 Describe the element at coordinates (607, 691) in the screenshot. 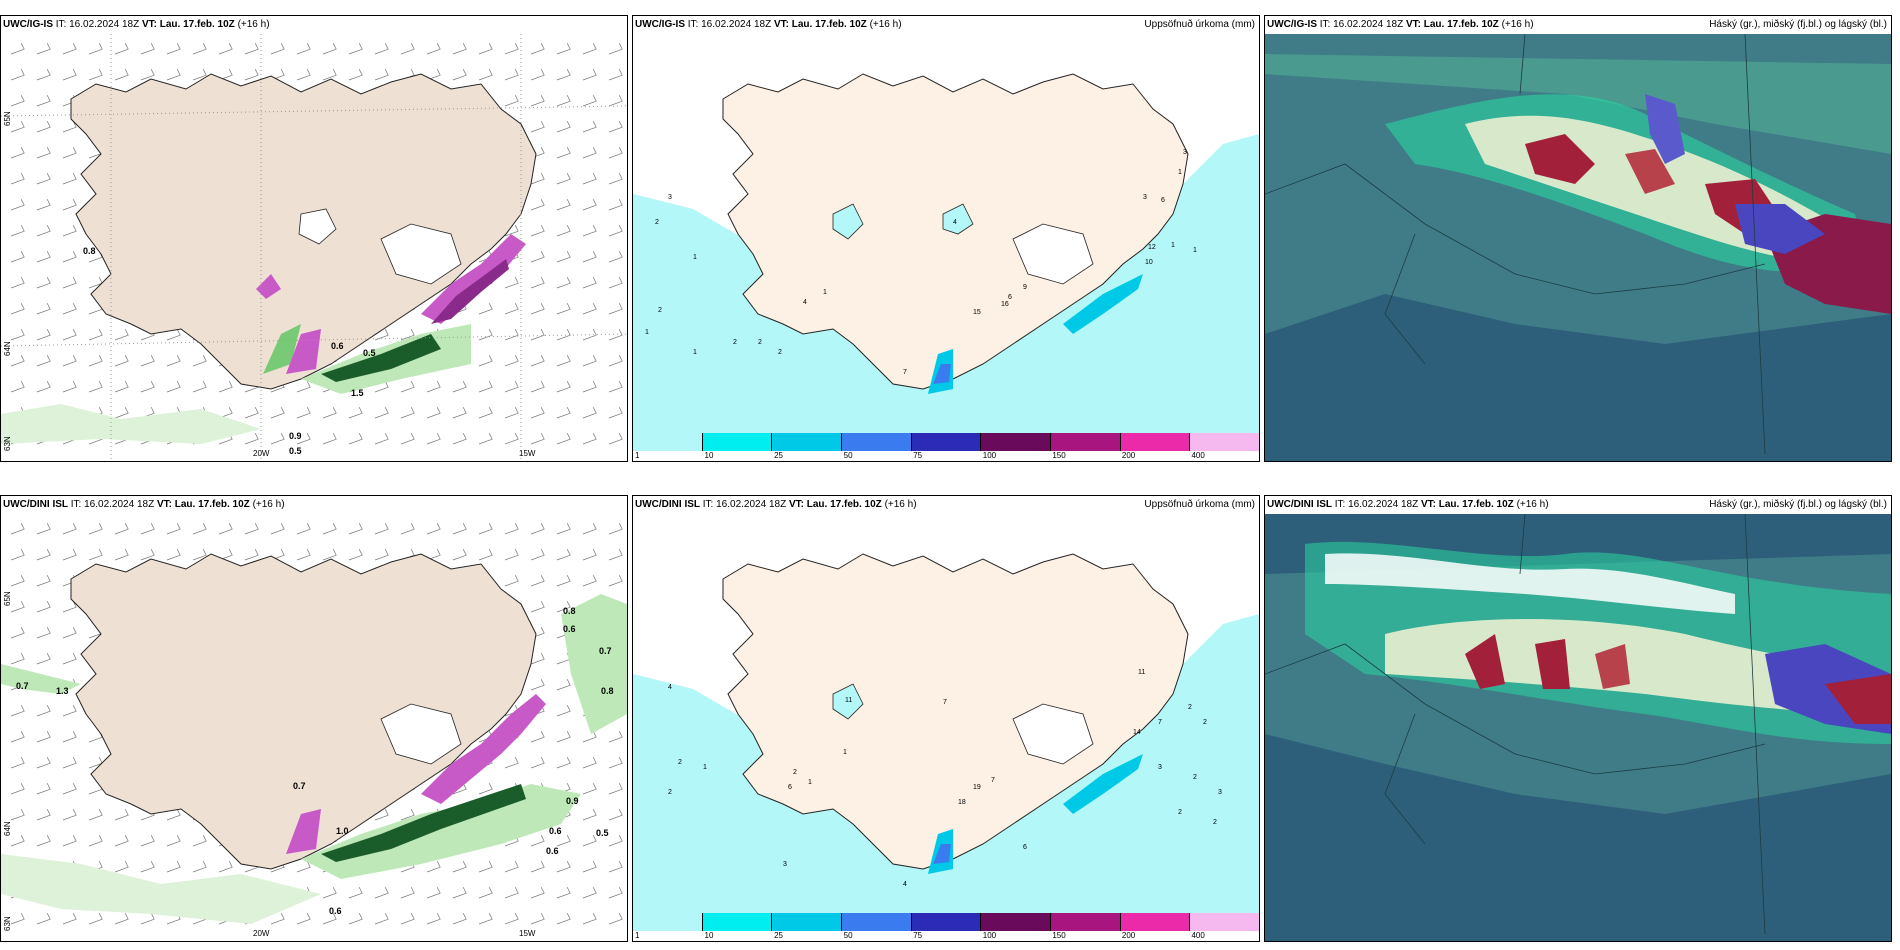

I see `value-label: 0.8` at that location.